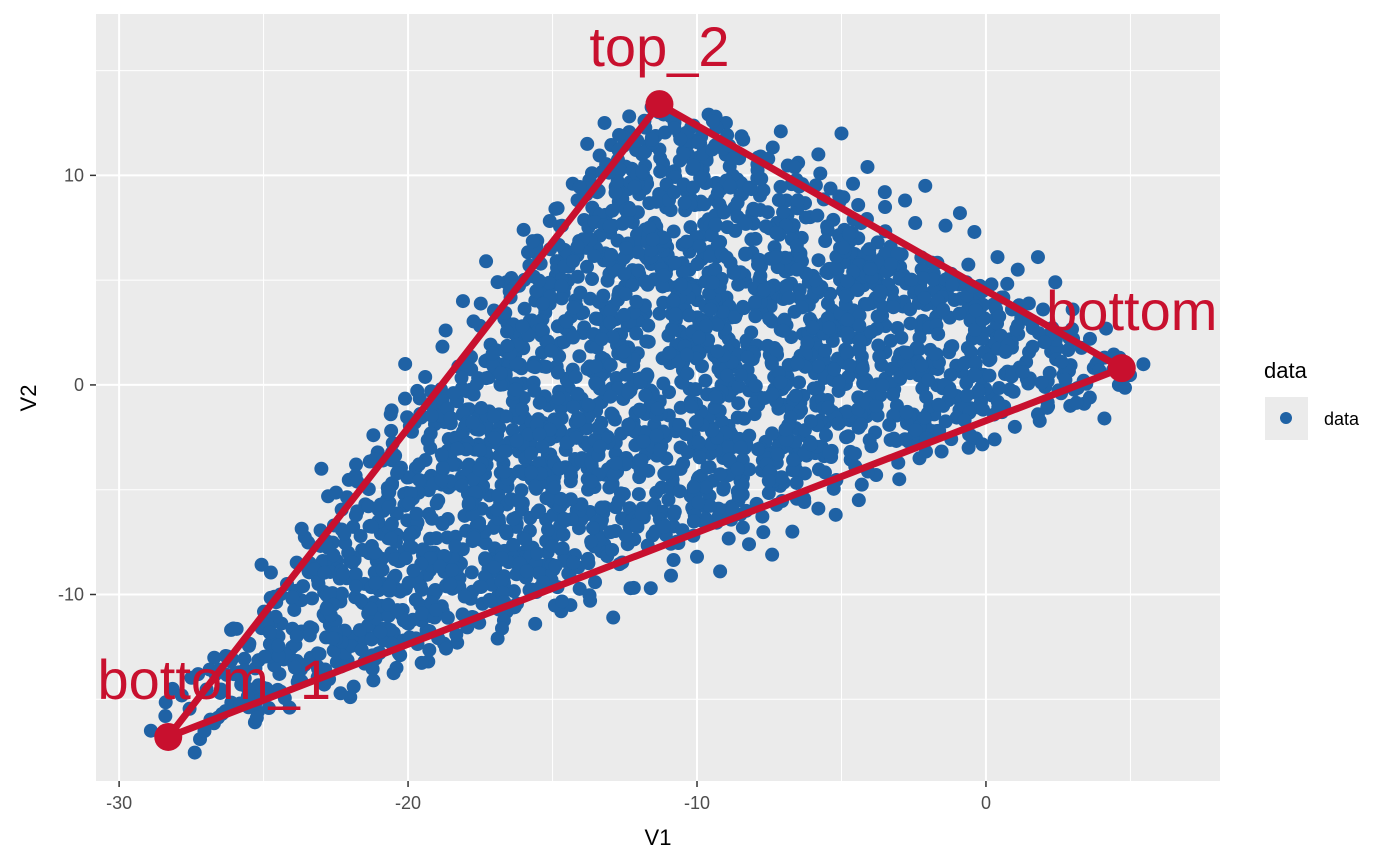 The image size is (1400, 866). I want to click on legend-label-data: data, so click(1342, 419).